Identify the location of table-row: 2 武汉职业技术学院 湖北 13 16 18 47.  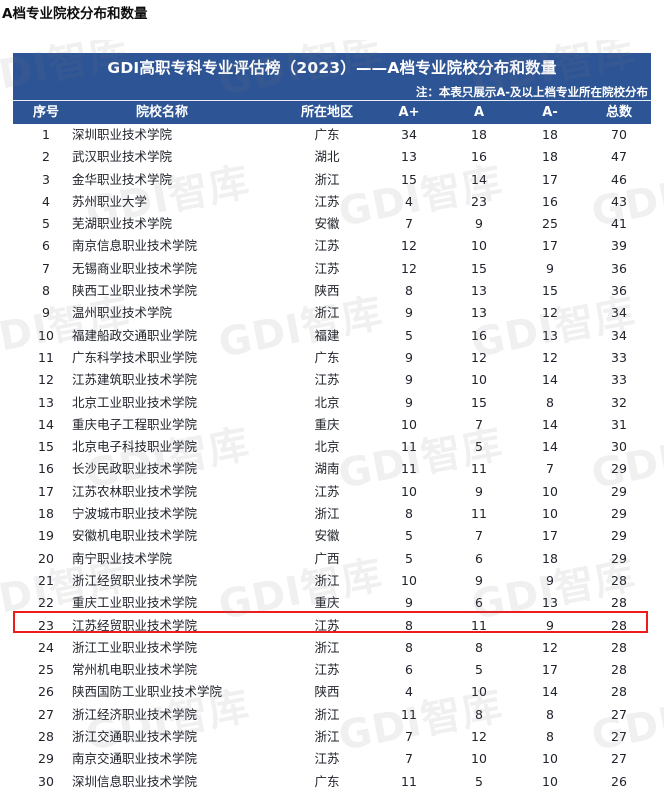
(332, 157).